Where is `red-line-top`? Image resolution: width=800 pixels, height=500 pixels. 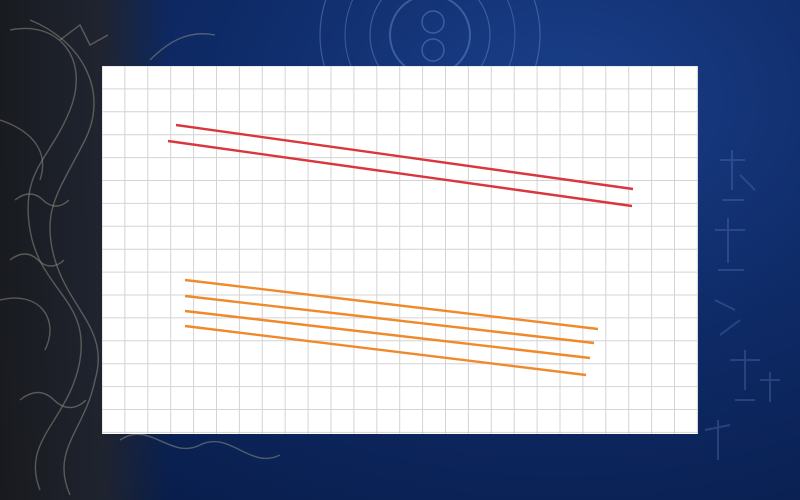 red-line-top is located at coordinates (404, 157).